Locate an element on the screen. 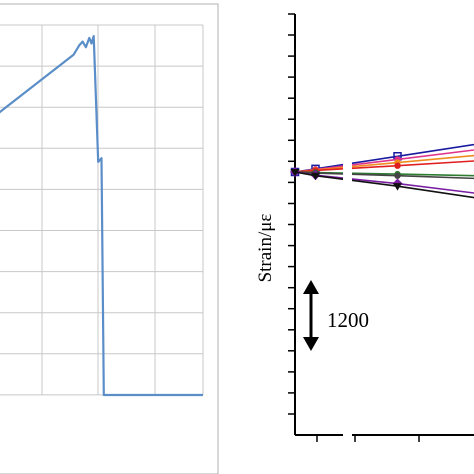 The height and width of the screenshot is (474, 474). right-y-axis-label: Strain/με is located at coordinates (265, 248).